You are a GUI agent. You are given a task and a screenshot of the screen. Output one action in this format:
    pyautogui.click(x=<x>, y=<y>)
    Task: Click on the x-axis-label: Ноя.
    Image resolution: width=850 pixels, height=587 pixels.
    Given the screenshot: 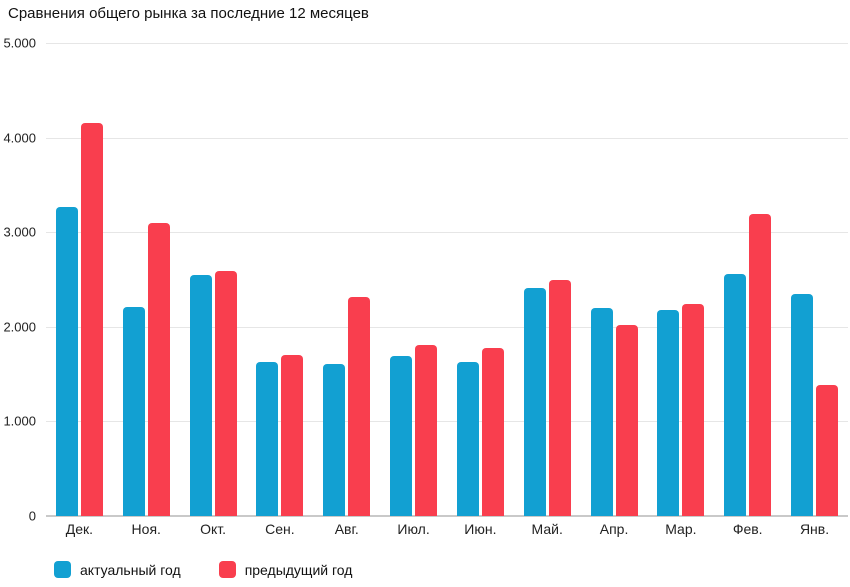 What is the action you would take?
    pyautogui.click(x=146, y=529)
    